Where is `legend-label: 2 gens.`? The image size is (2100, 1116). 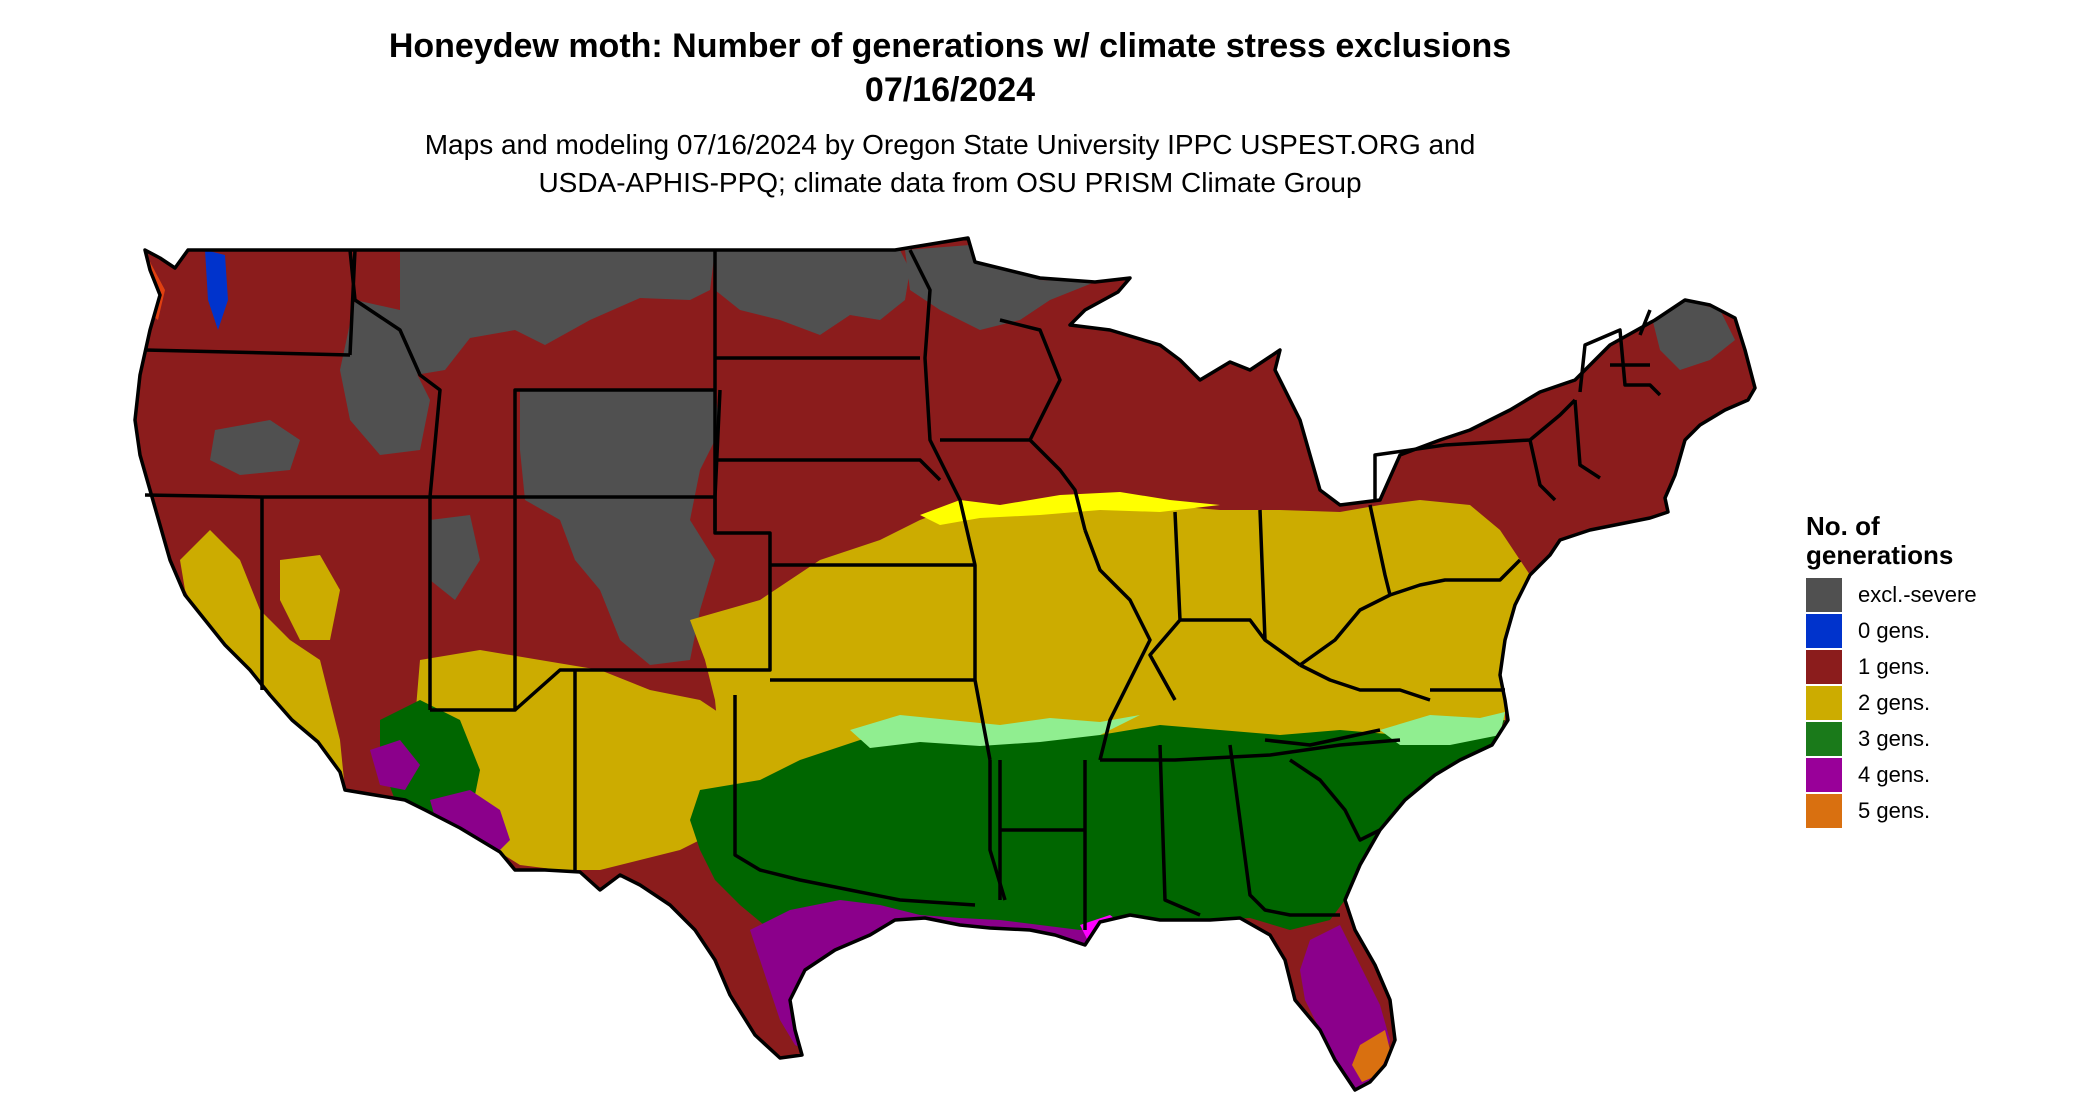 legend-label: 2 gens. is located at coordinates (1894, 702).